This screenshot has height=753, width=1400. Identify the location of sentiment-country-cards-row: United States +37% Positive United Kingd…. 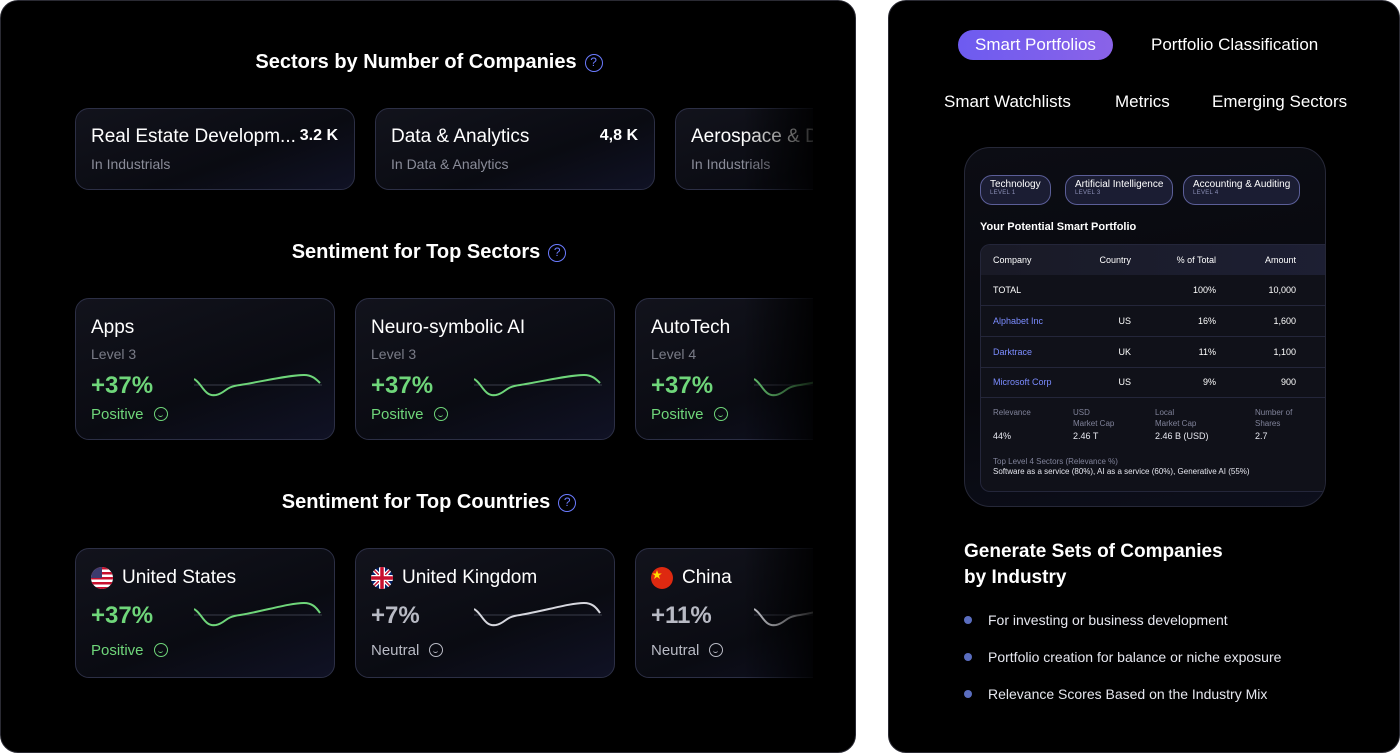
(444, 613).